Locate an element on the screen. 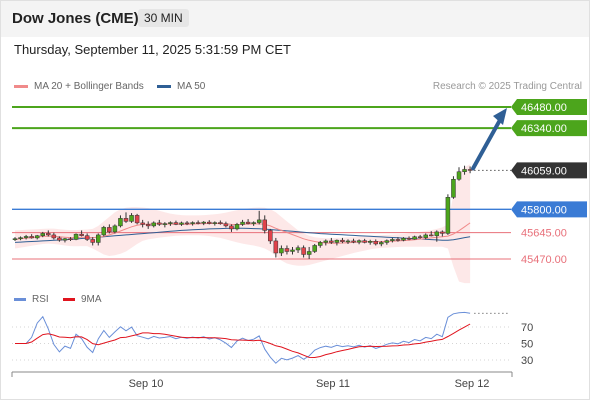  rsi-tick-label: 30 is located at coordinates (527, 361).